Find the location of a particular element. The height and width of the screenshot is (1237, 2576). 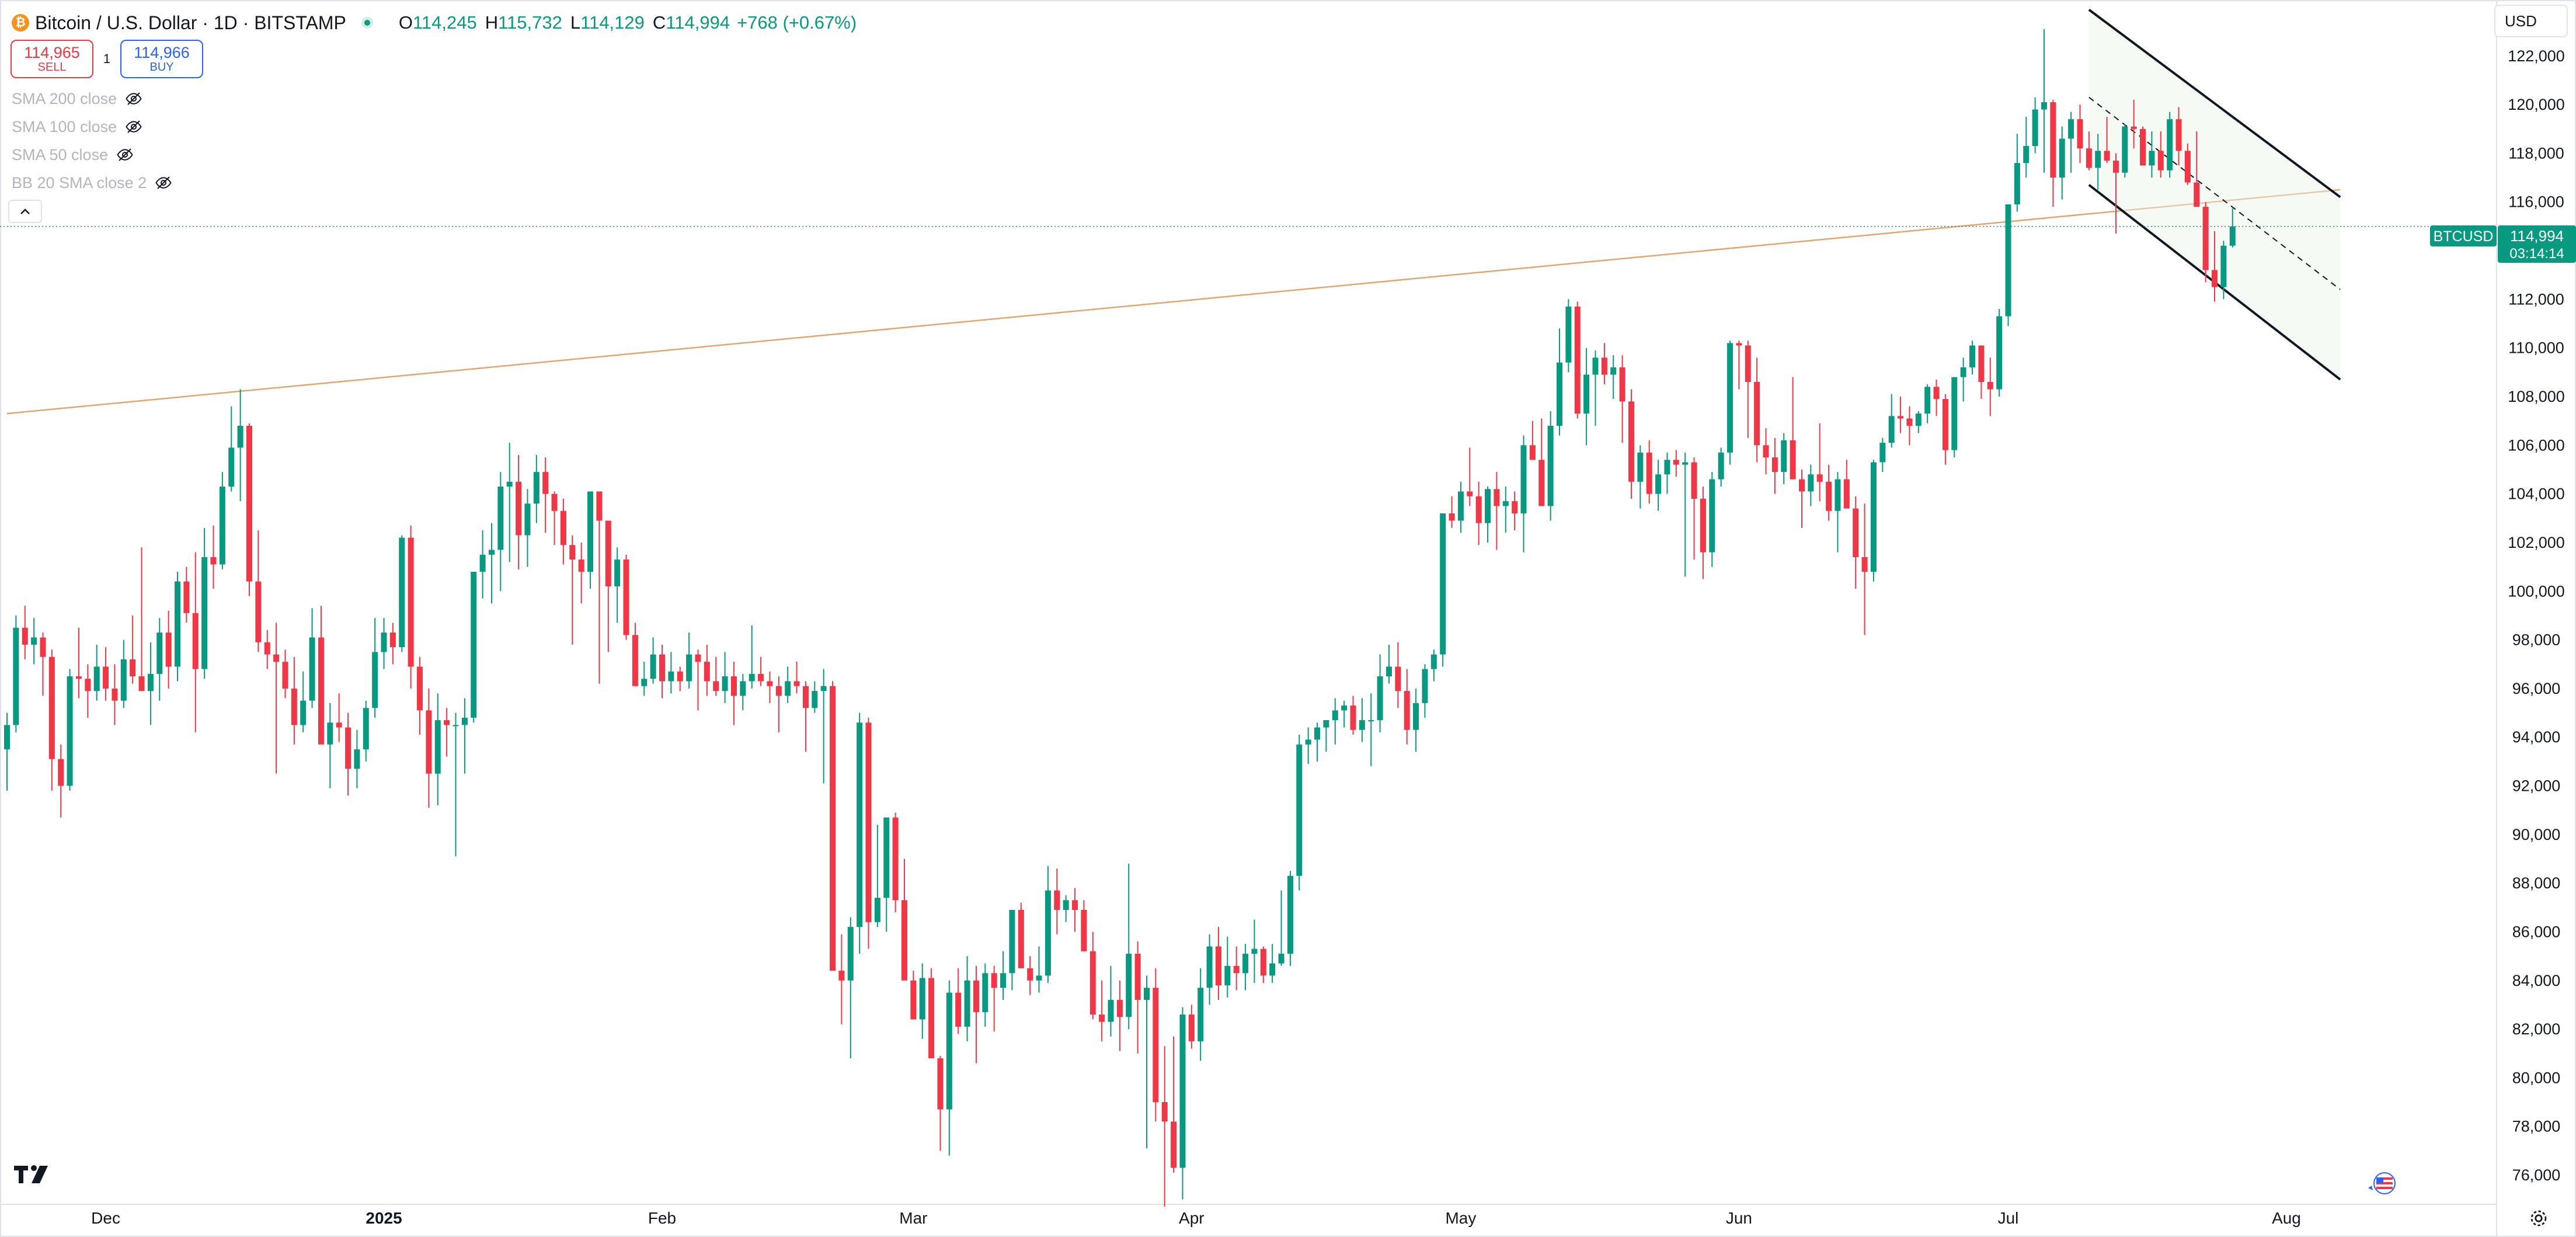

buy-button: 114,966 BUY is located at coordinates (161, 59).